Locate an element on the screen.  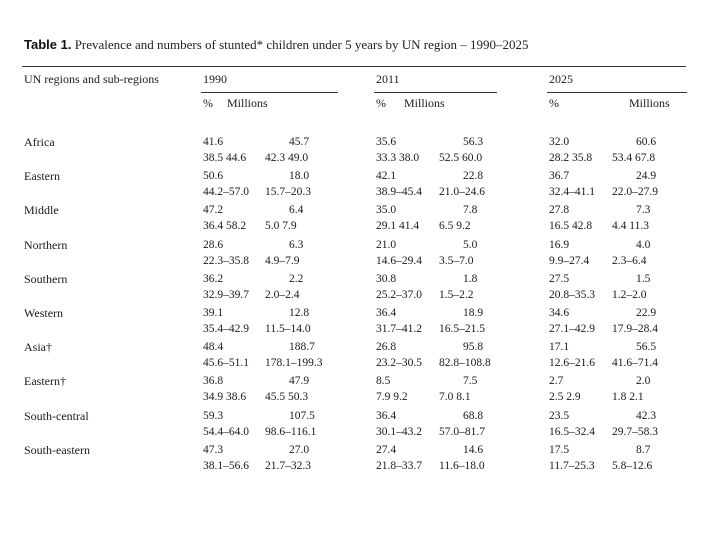
ci-millions: 178.1–199.3 is located at coordinates (294, 363).